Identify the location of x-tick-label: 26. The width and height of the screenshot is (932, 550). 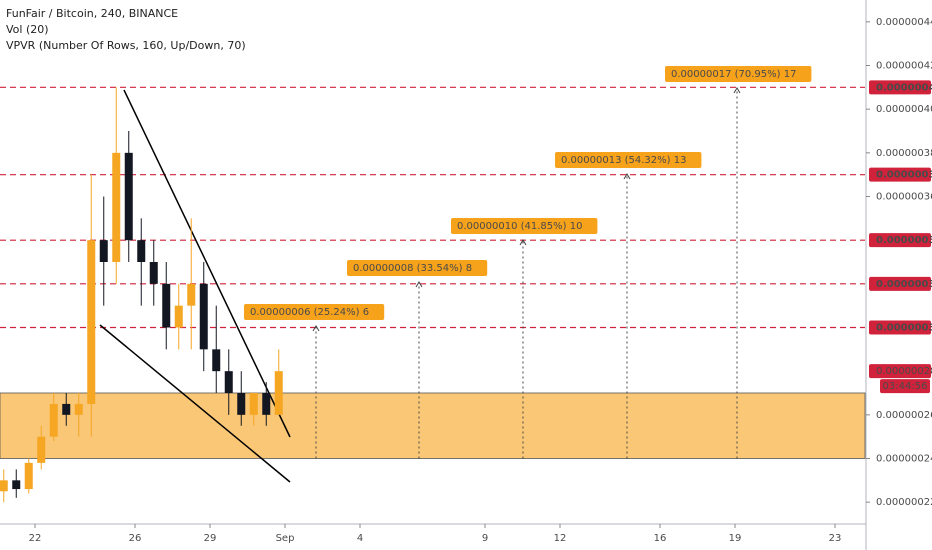
(135, 538).